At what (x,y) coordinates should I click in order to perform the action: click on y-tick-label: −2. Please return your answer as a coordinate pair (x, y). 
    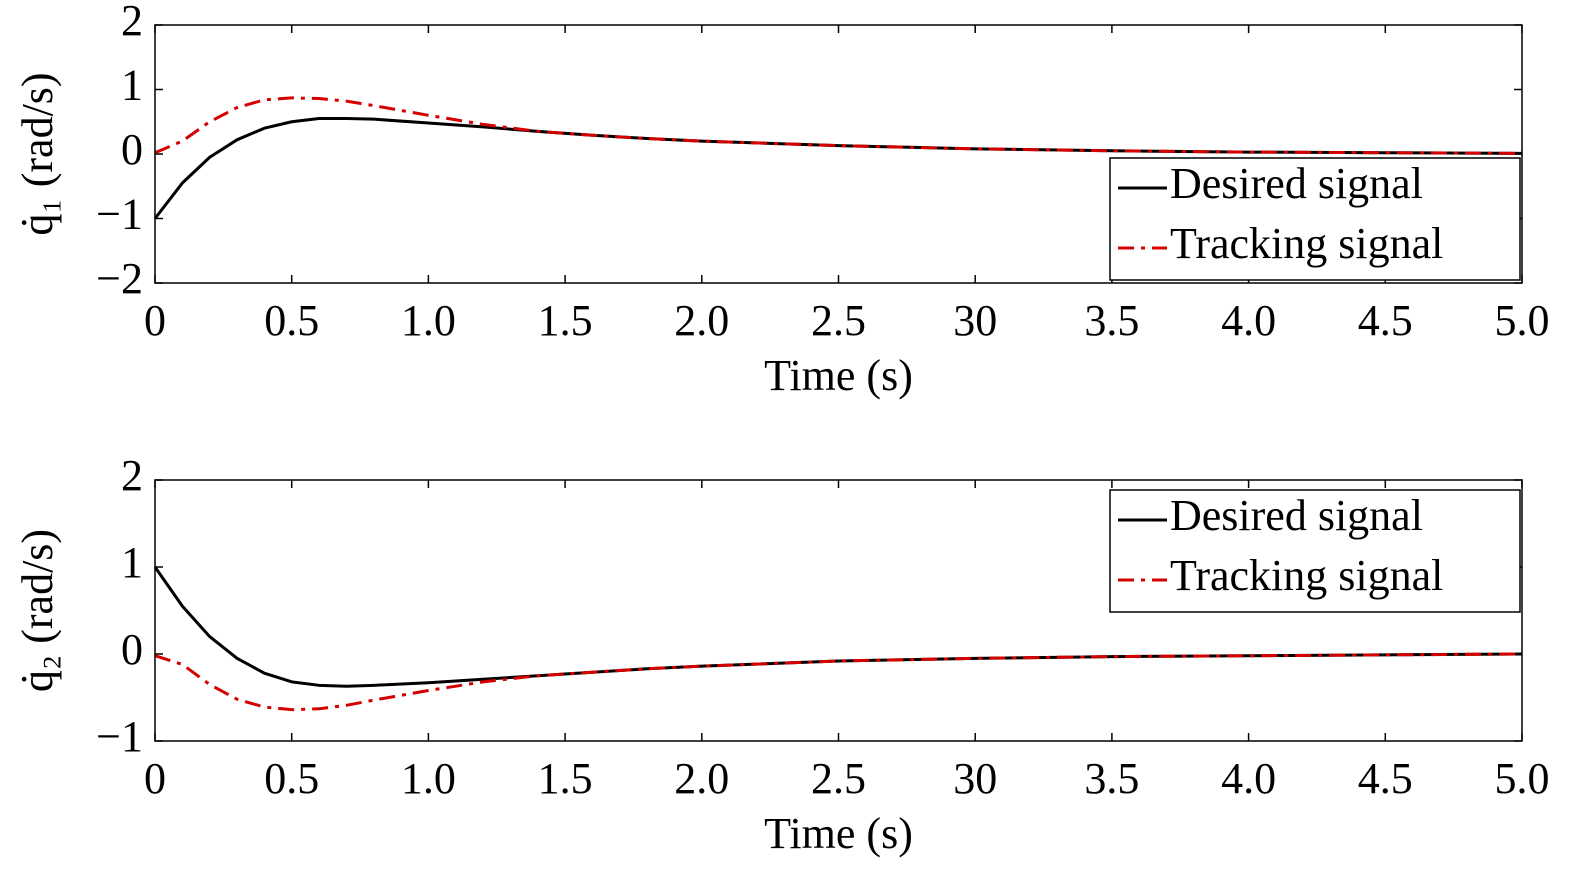
    Looking at the image, I should click on (119, 278).